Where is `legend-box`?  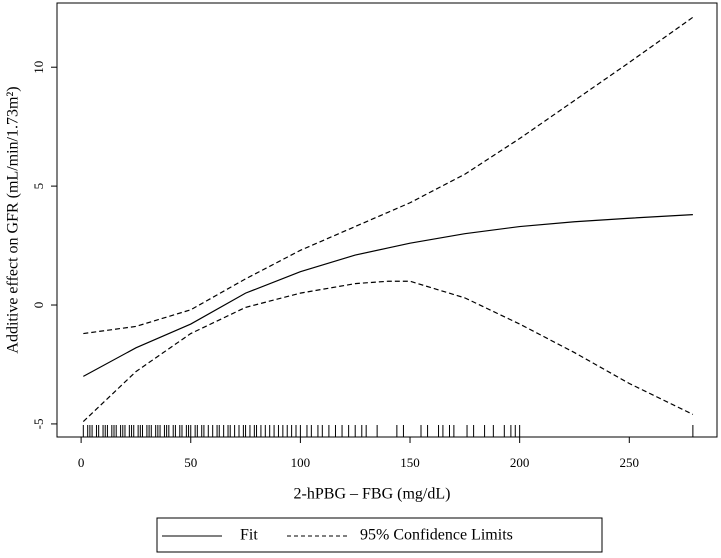
legend-box is located at coordinates (379, 535).